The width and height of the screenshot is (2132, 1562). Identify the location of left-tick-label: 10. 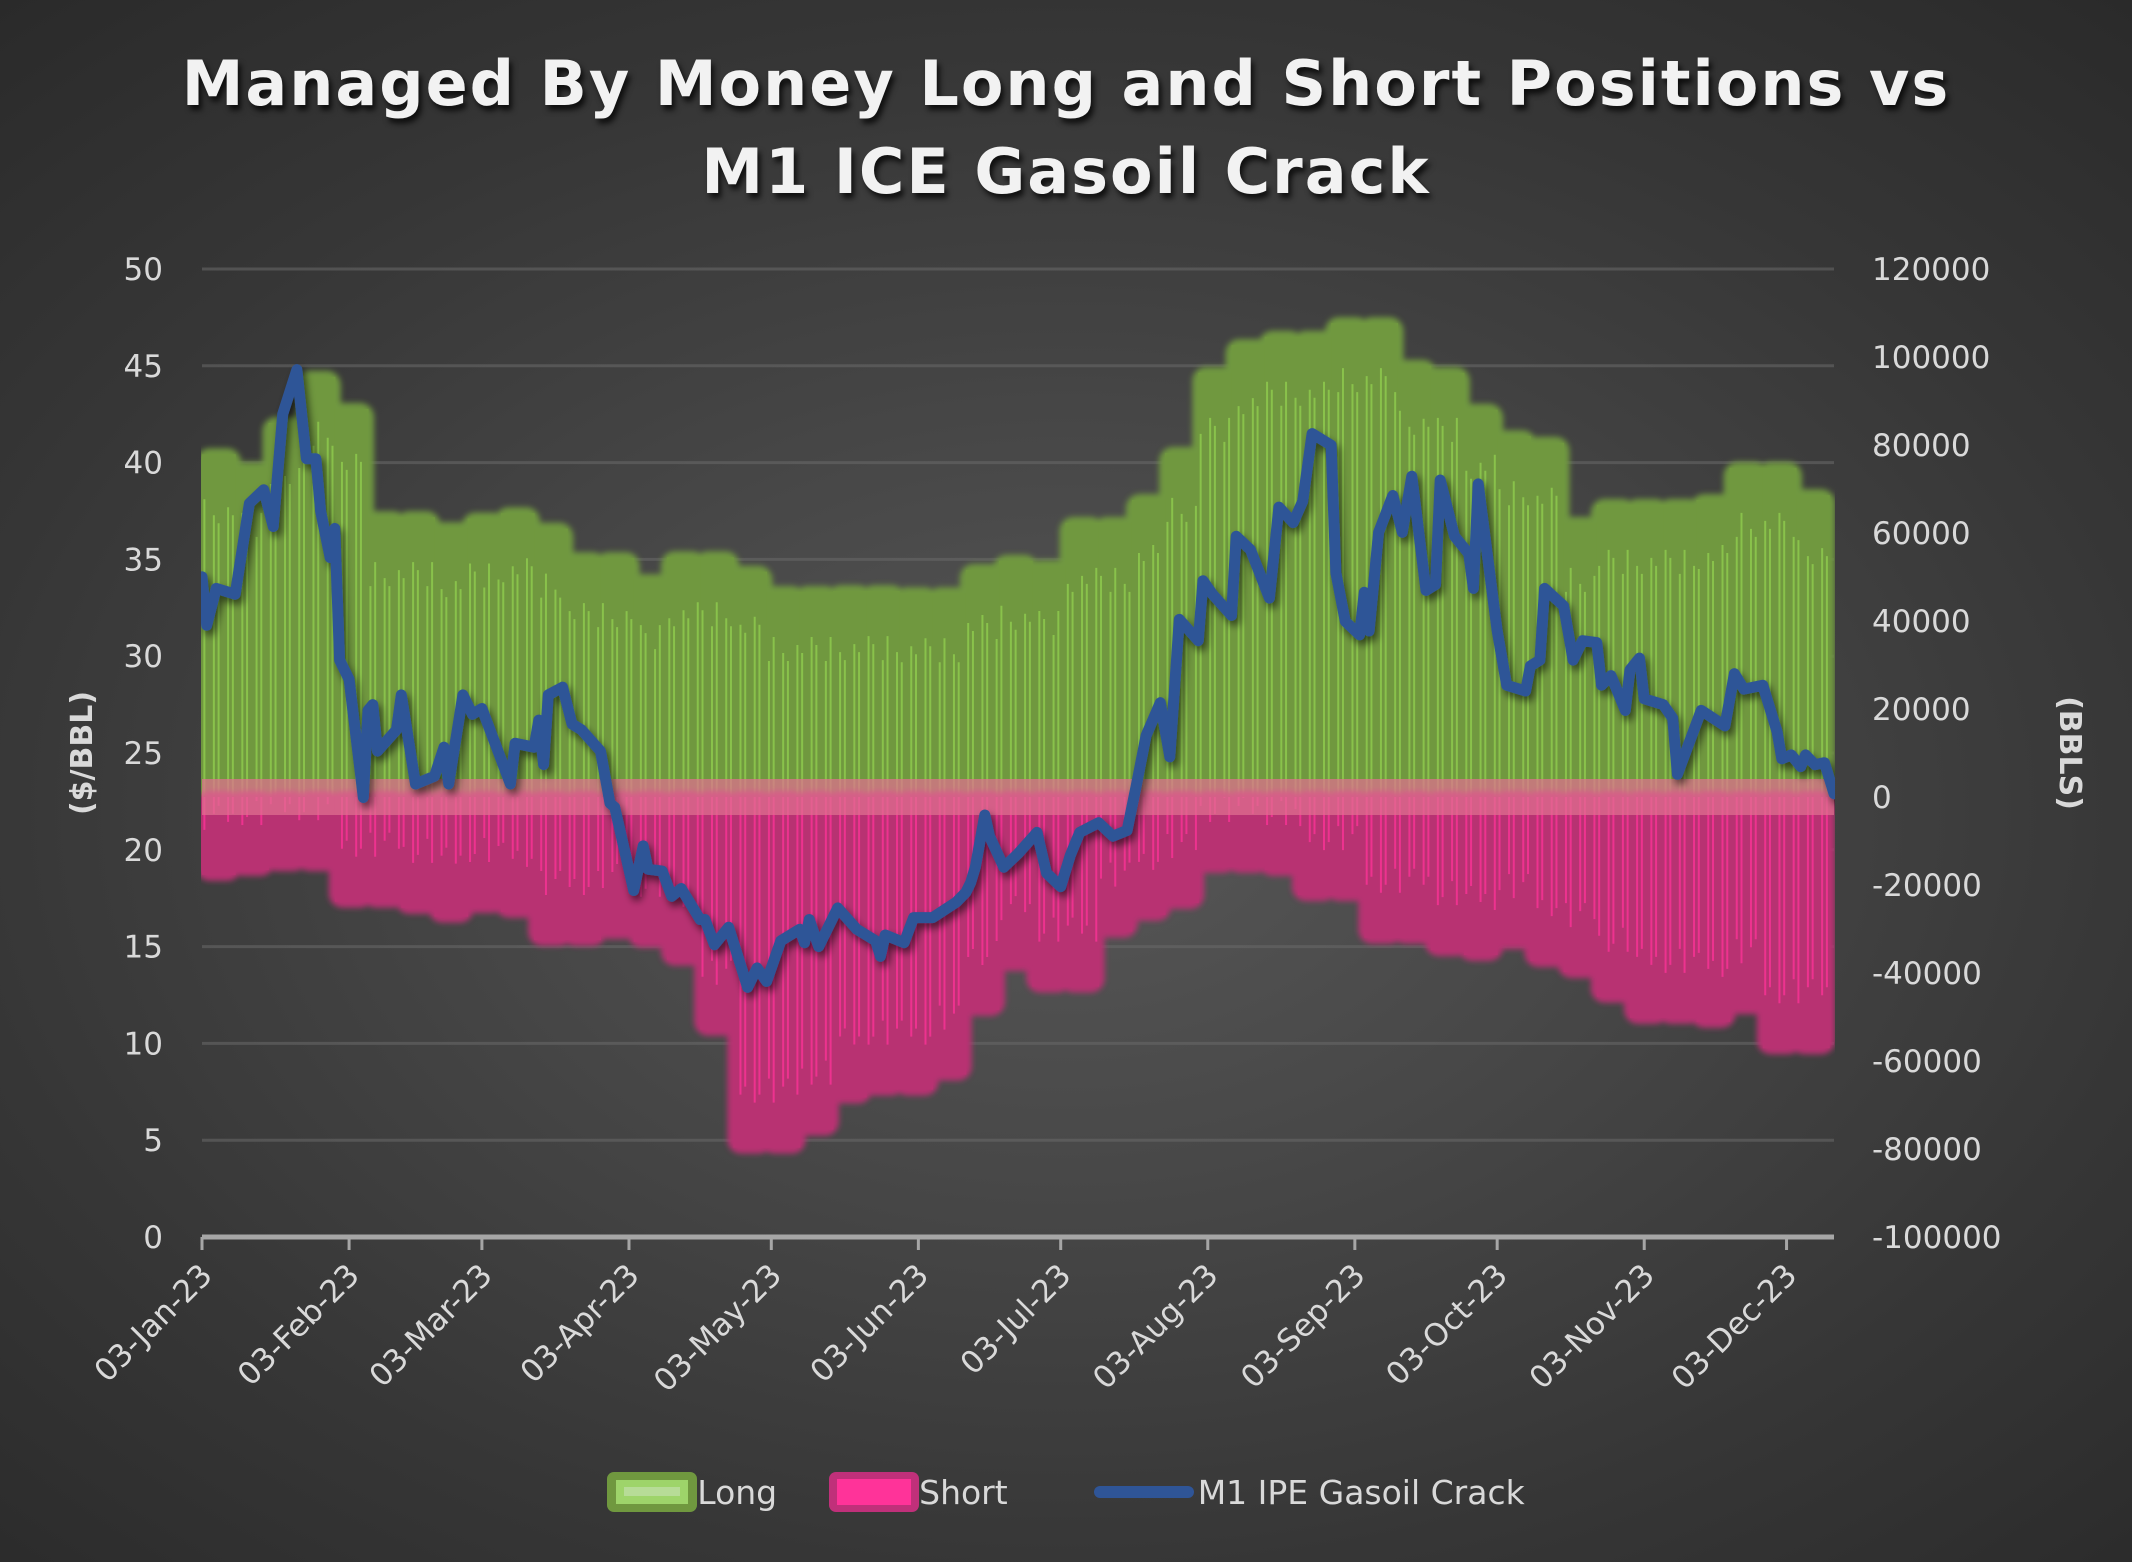
(143, 1044).